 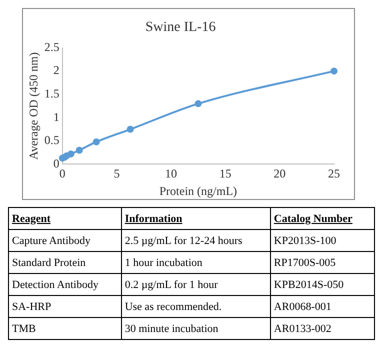 I want to click on text: Information, so click(x=195, y=219).